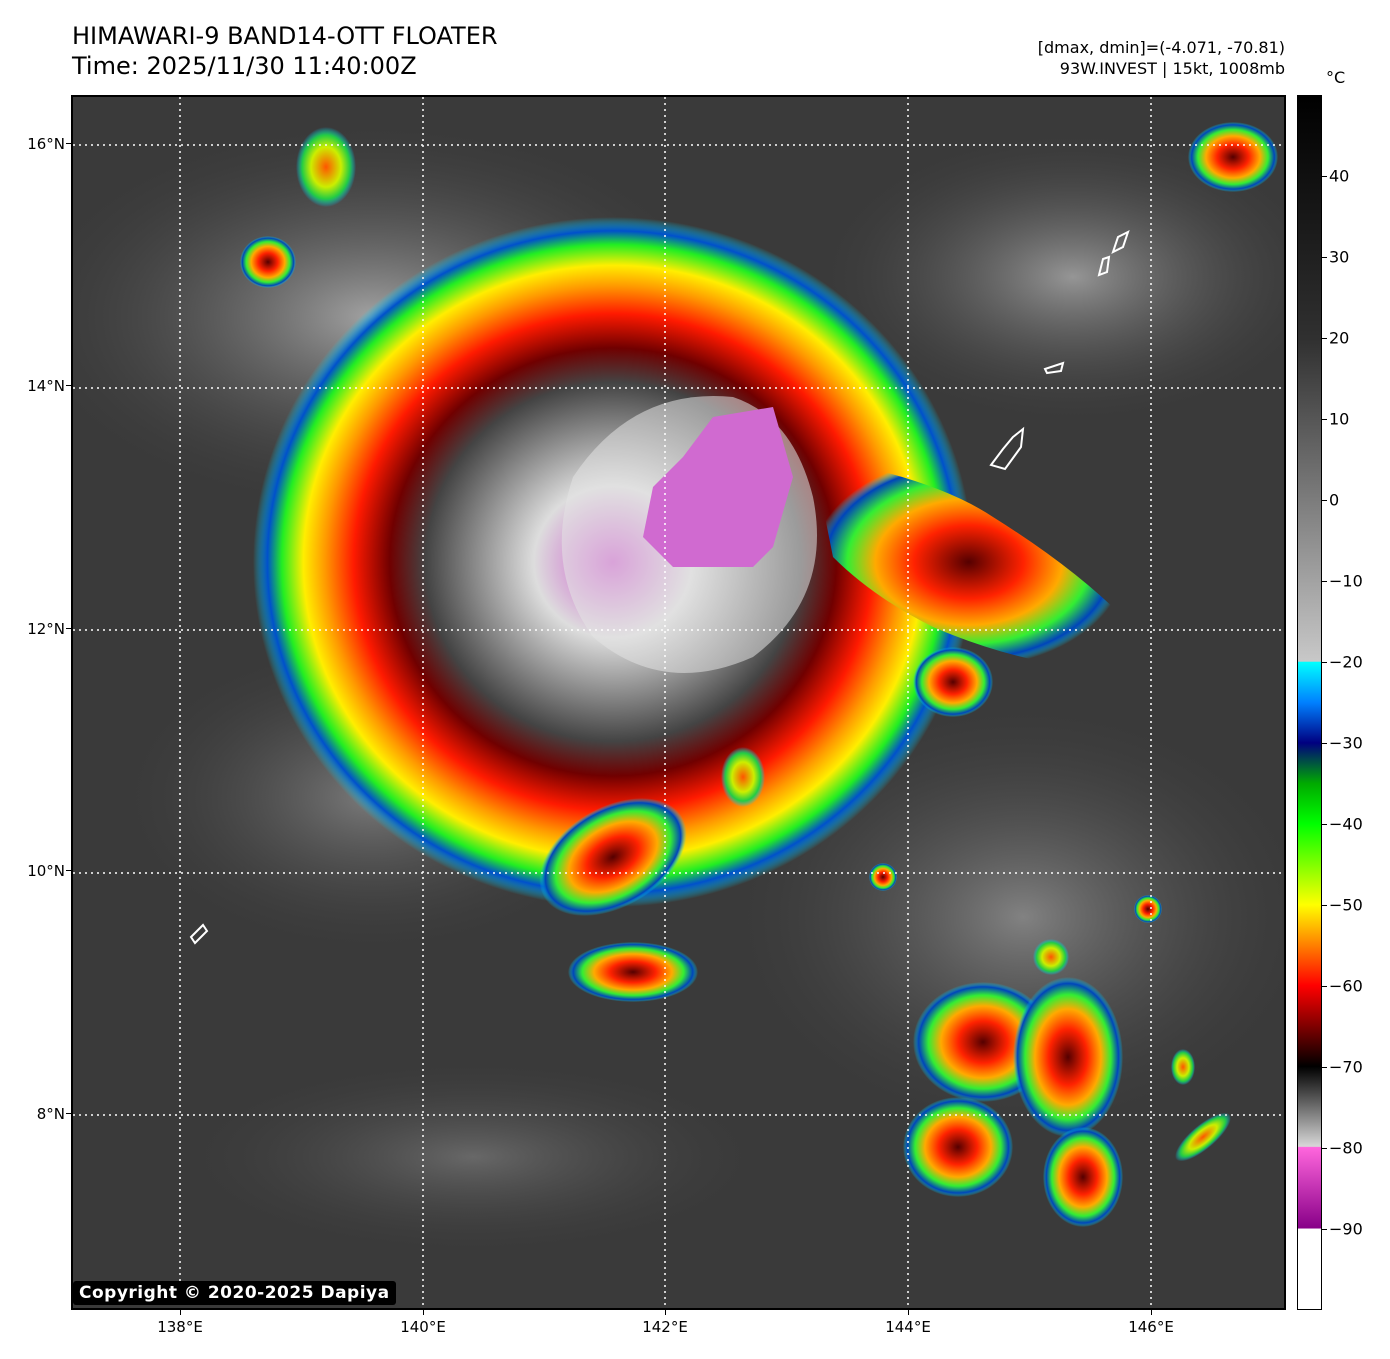 Image resolution: width=1390 pixels, height=1359 pixels. What do you see at coordinates (1151, 1327) in the screenshot?
I see `lon-label-146e: 146°E` at bounding box center [1151, 1327].